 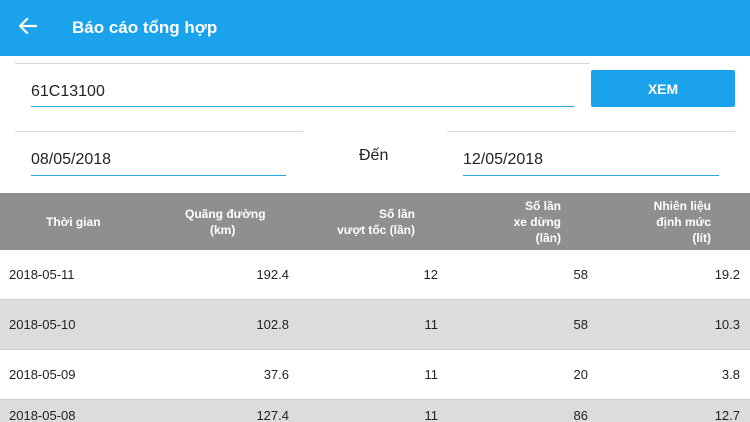 I want to click on cell-distance: 127.4, so click(x=272, y=415).